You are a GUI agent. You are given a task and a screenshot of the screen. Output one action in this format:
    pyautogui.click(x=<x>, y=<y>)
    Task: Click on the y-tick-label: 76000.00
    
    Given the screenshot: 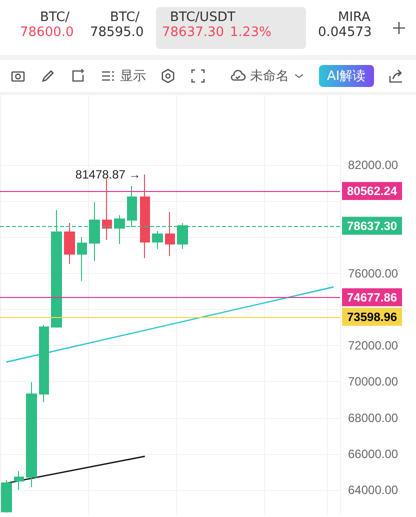 What is the action you would take?
    pyautogui.click(x=373, y=273)
    